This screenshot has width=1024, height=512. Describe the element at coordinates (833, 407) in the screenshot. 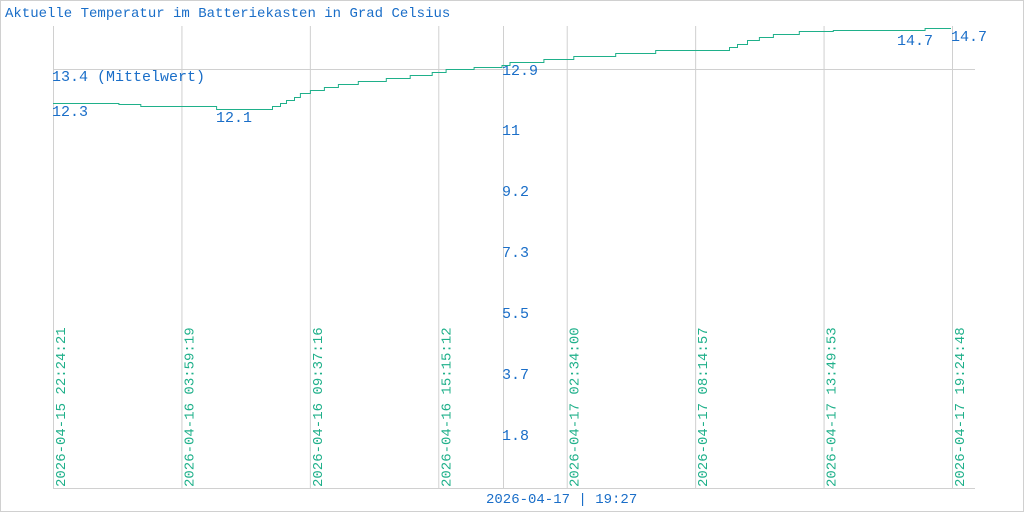

I see `x-tick-label: 2026-04-17 13:49:53` at that location.